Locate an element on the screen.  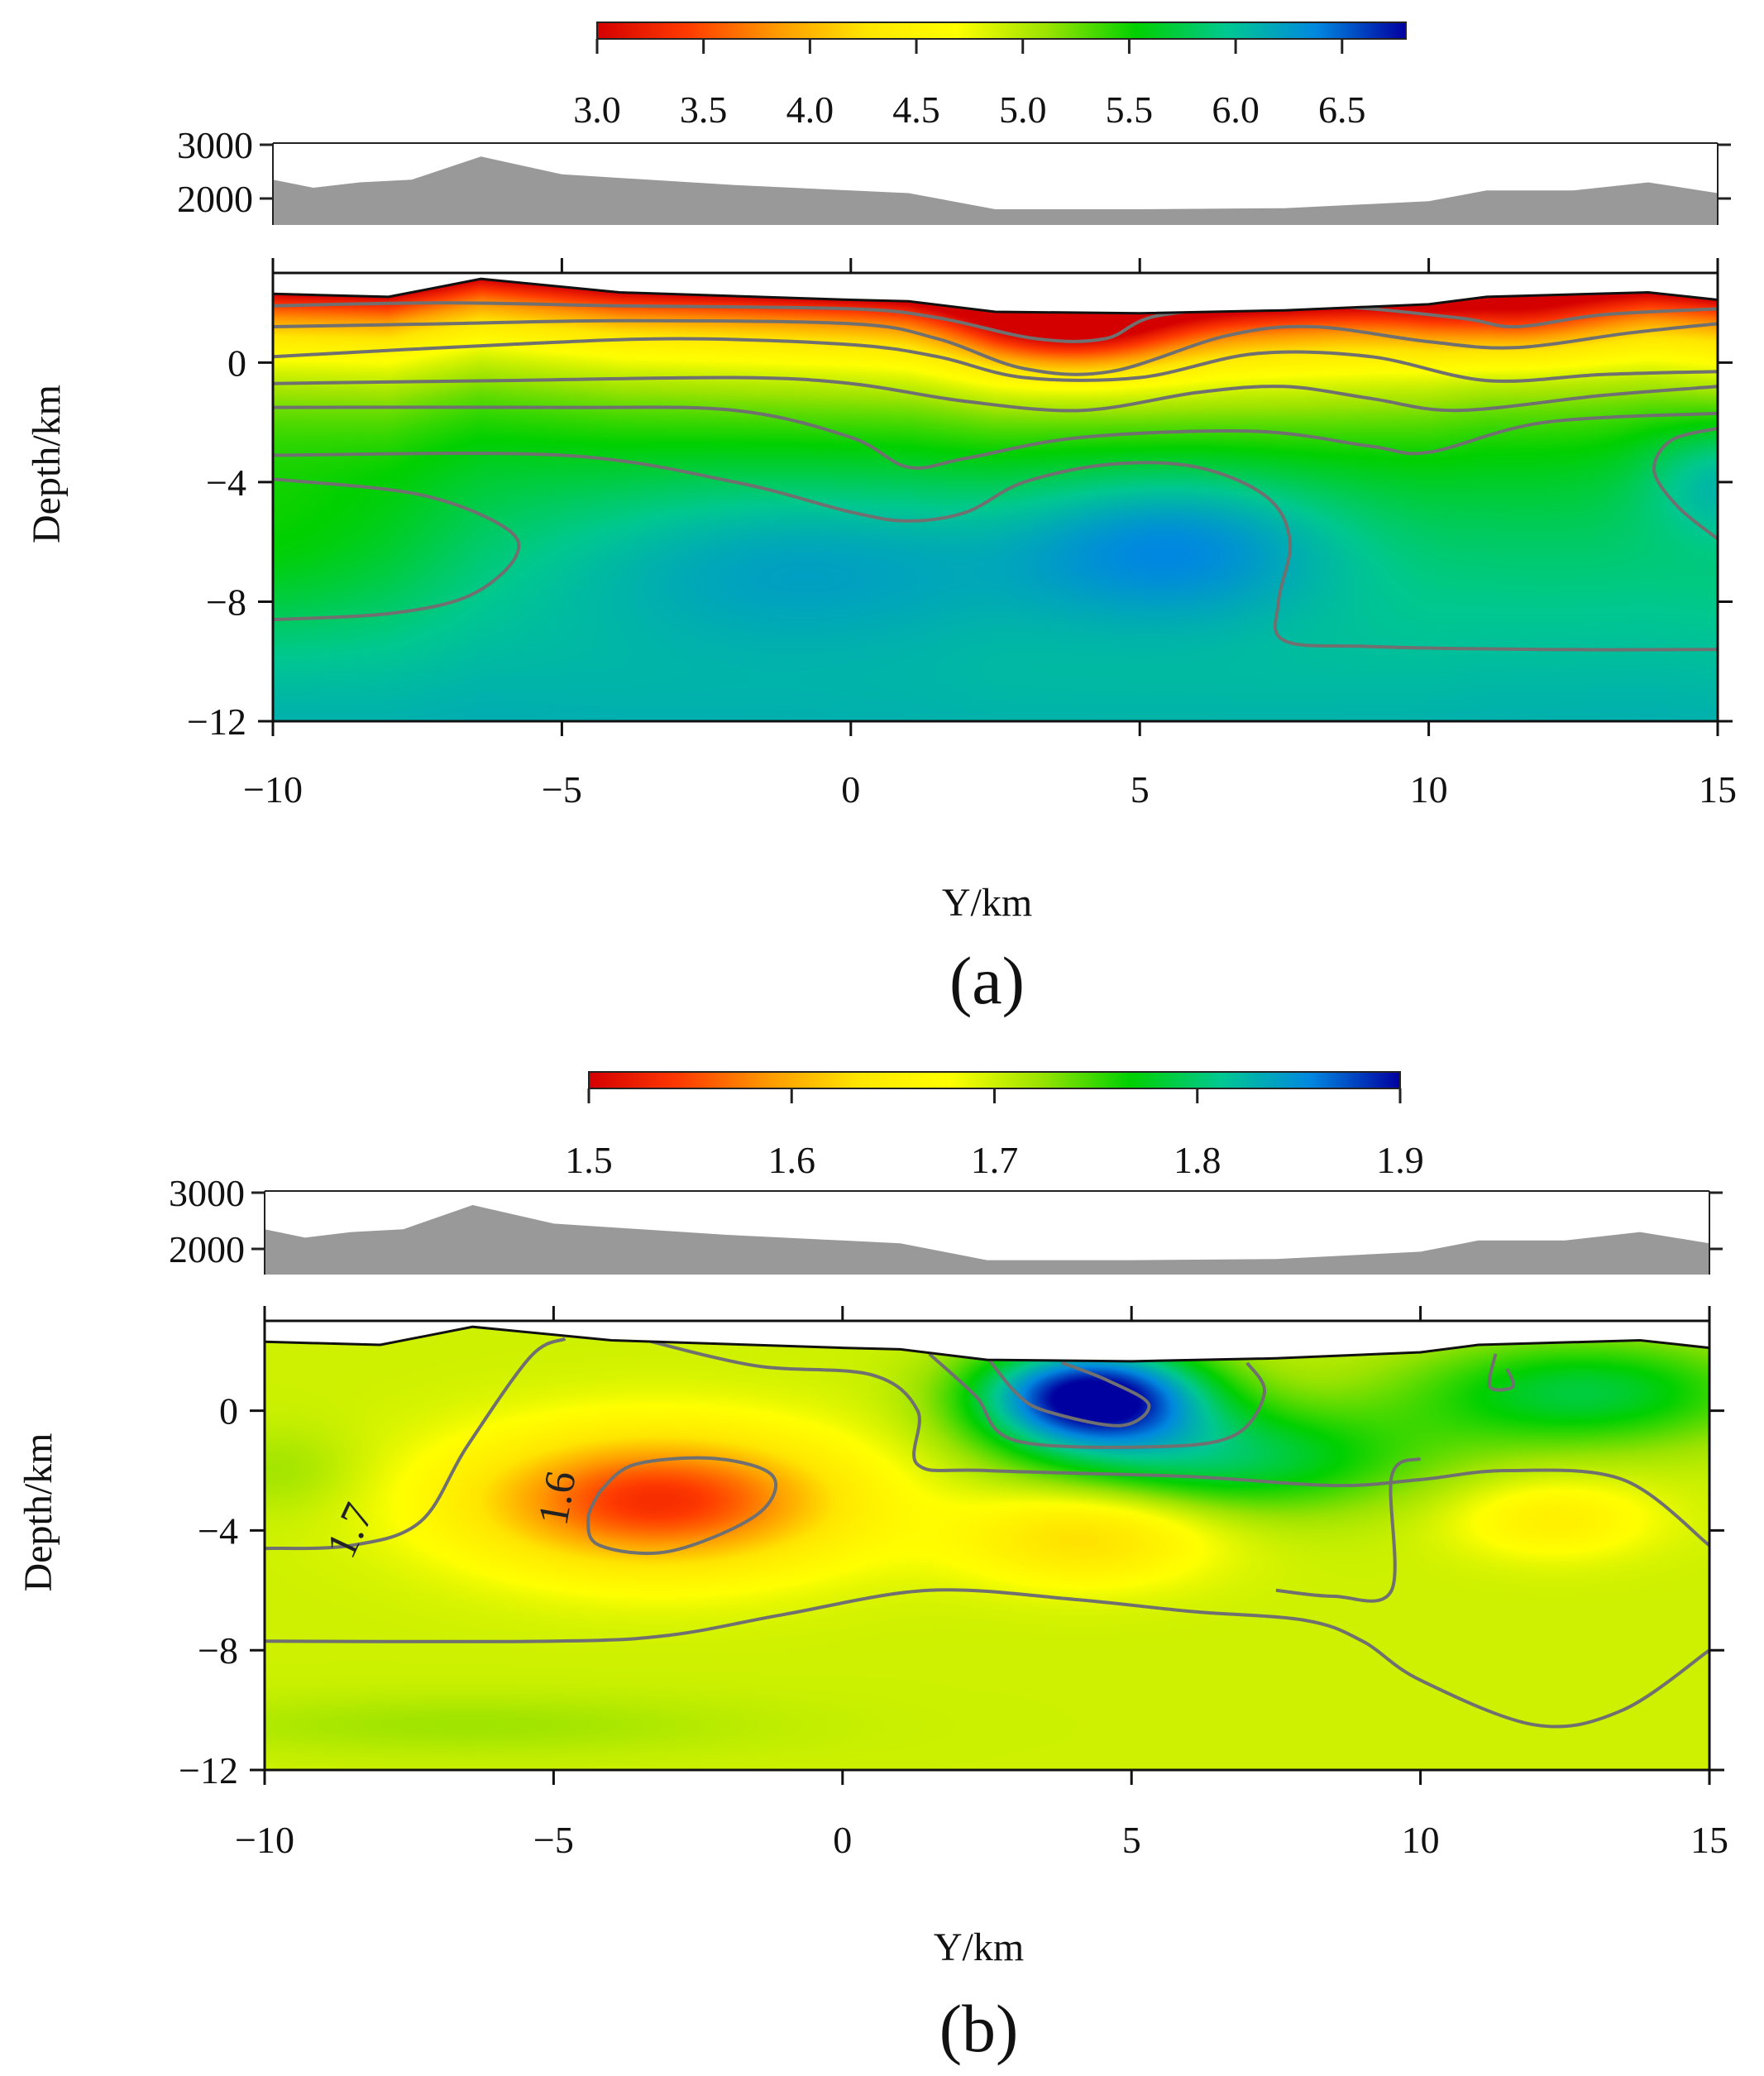
colorbar-tick-label: 1.8 is located at coordinates (1197, 1160).